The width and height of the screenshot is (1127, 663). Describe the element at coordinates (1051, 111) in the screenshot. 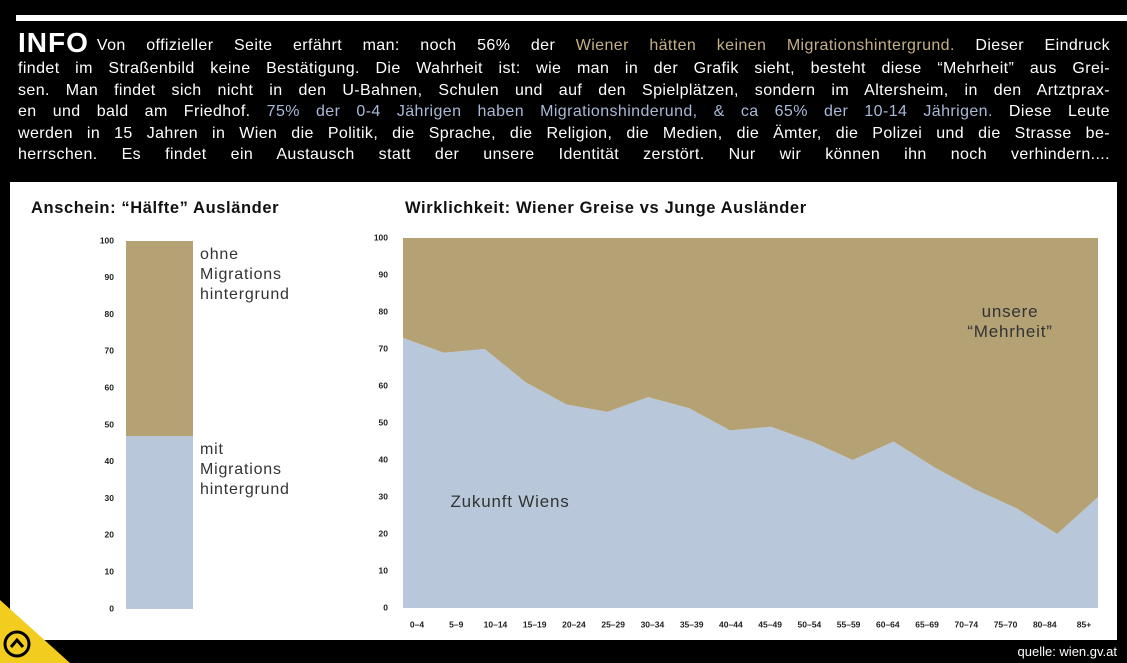

I see `info-segment: Diese Leute` at that location.